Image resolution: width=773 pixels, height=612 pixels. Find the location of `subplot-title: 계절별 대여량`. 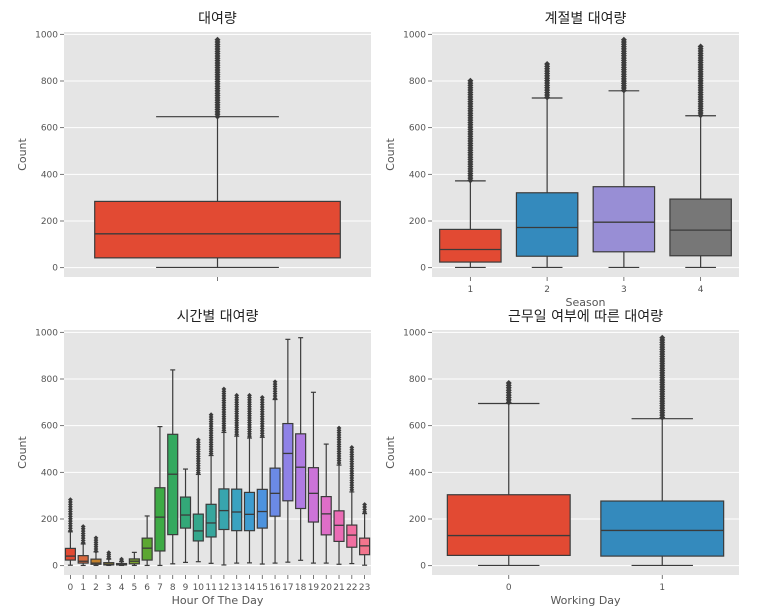

subplot-title: 계절별 대여량 is located at coordinates (586, 19).